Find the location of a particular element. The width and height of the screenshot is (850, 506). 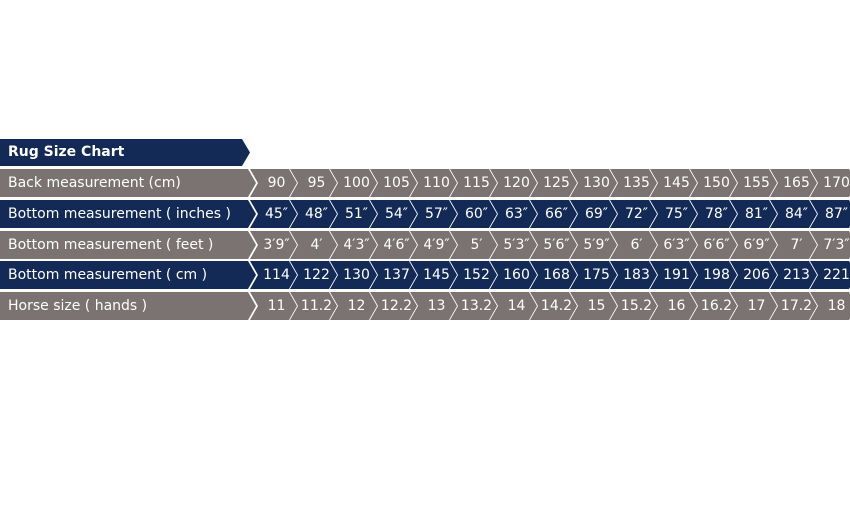

size-cell: 152 is located at coordinates (473, 275).